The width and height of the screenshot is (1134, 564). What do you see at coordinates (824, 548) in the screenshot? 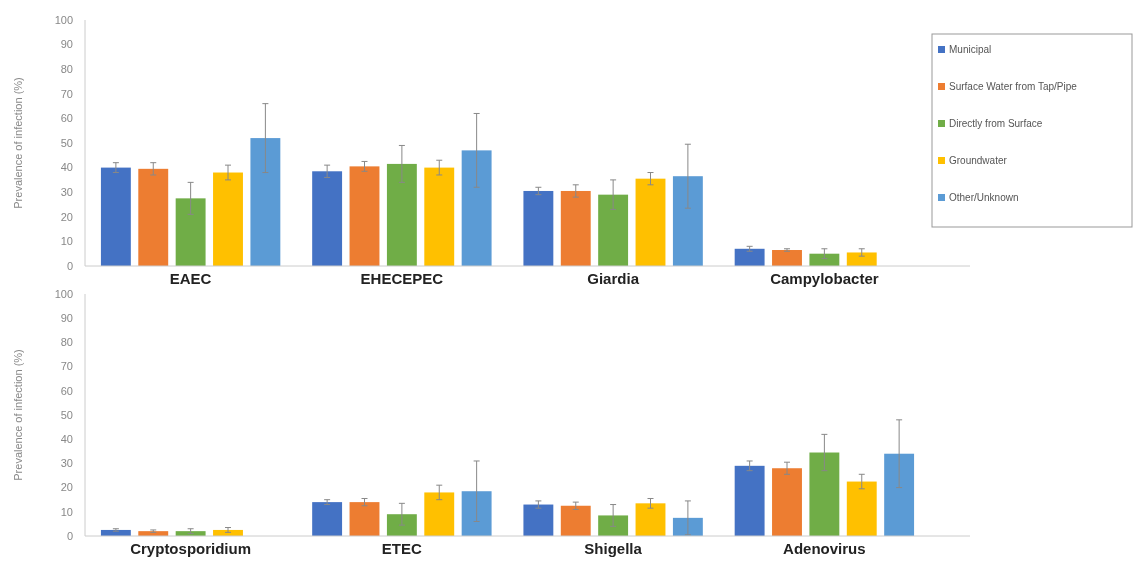
I see `x-tick-label: Adenovirus` at bounding box center [824, 548].